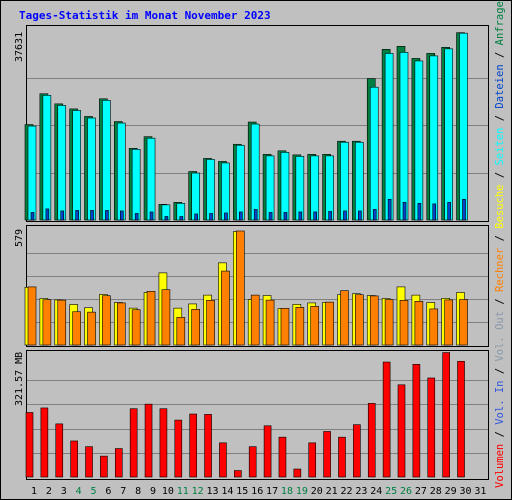  Describe the element at coordinates (500, 86) in the screenshot. I see `legend-item: Dateien` at that location.